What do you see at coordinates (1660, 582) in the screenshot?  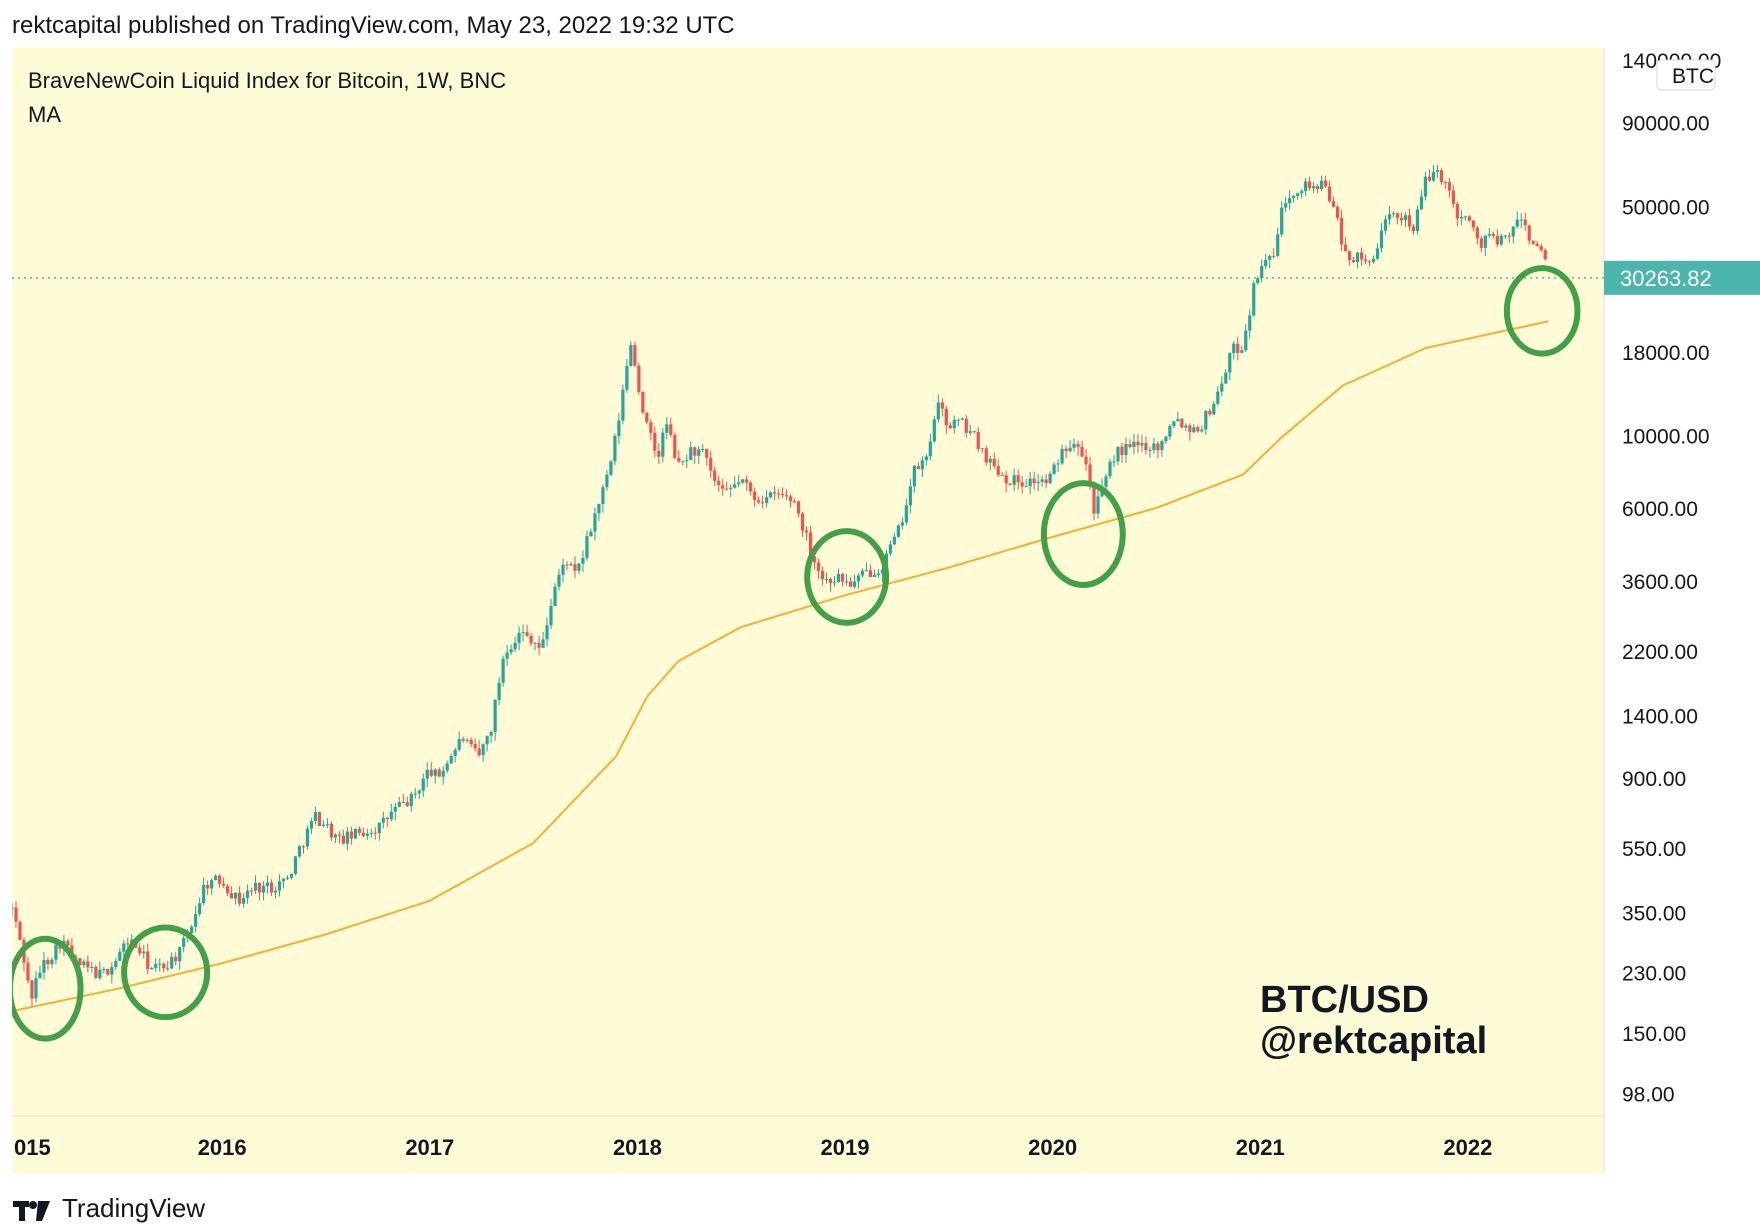 I see `price-axis-label: 3600.00` at bounding box center [1660, 582].